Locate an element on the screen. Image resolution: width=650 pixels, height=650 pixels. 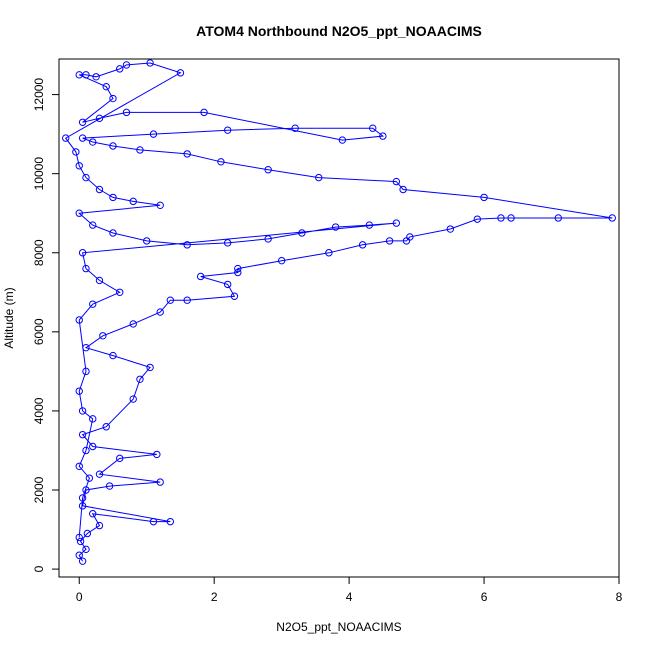
y-tick-label: 4000 is located at coordinates (39, 410).